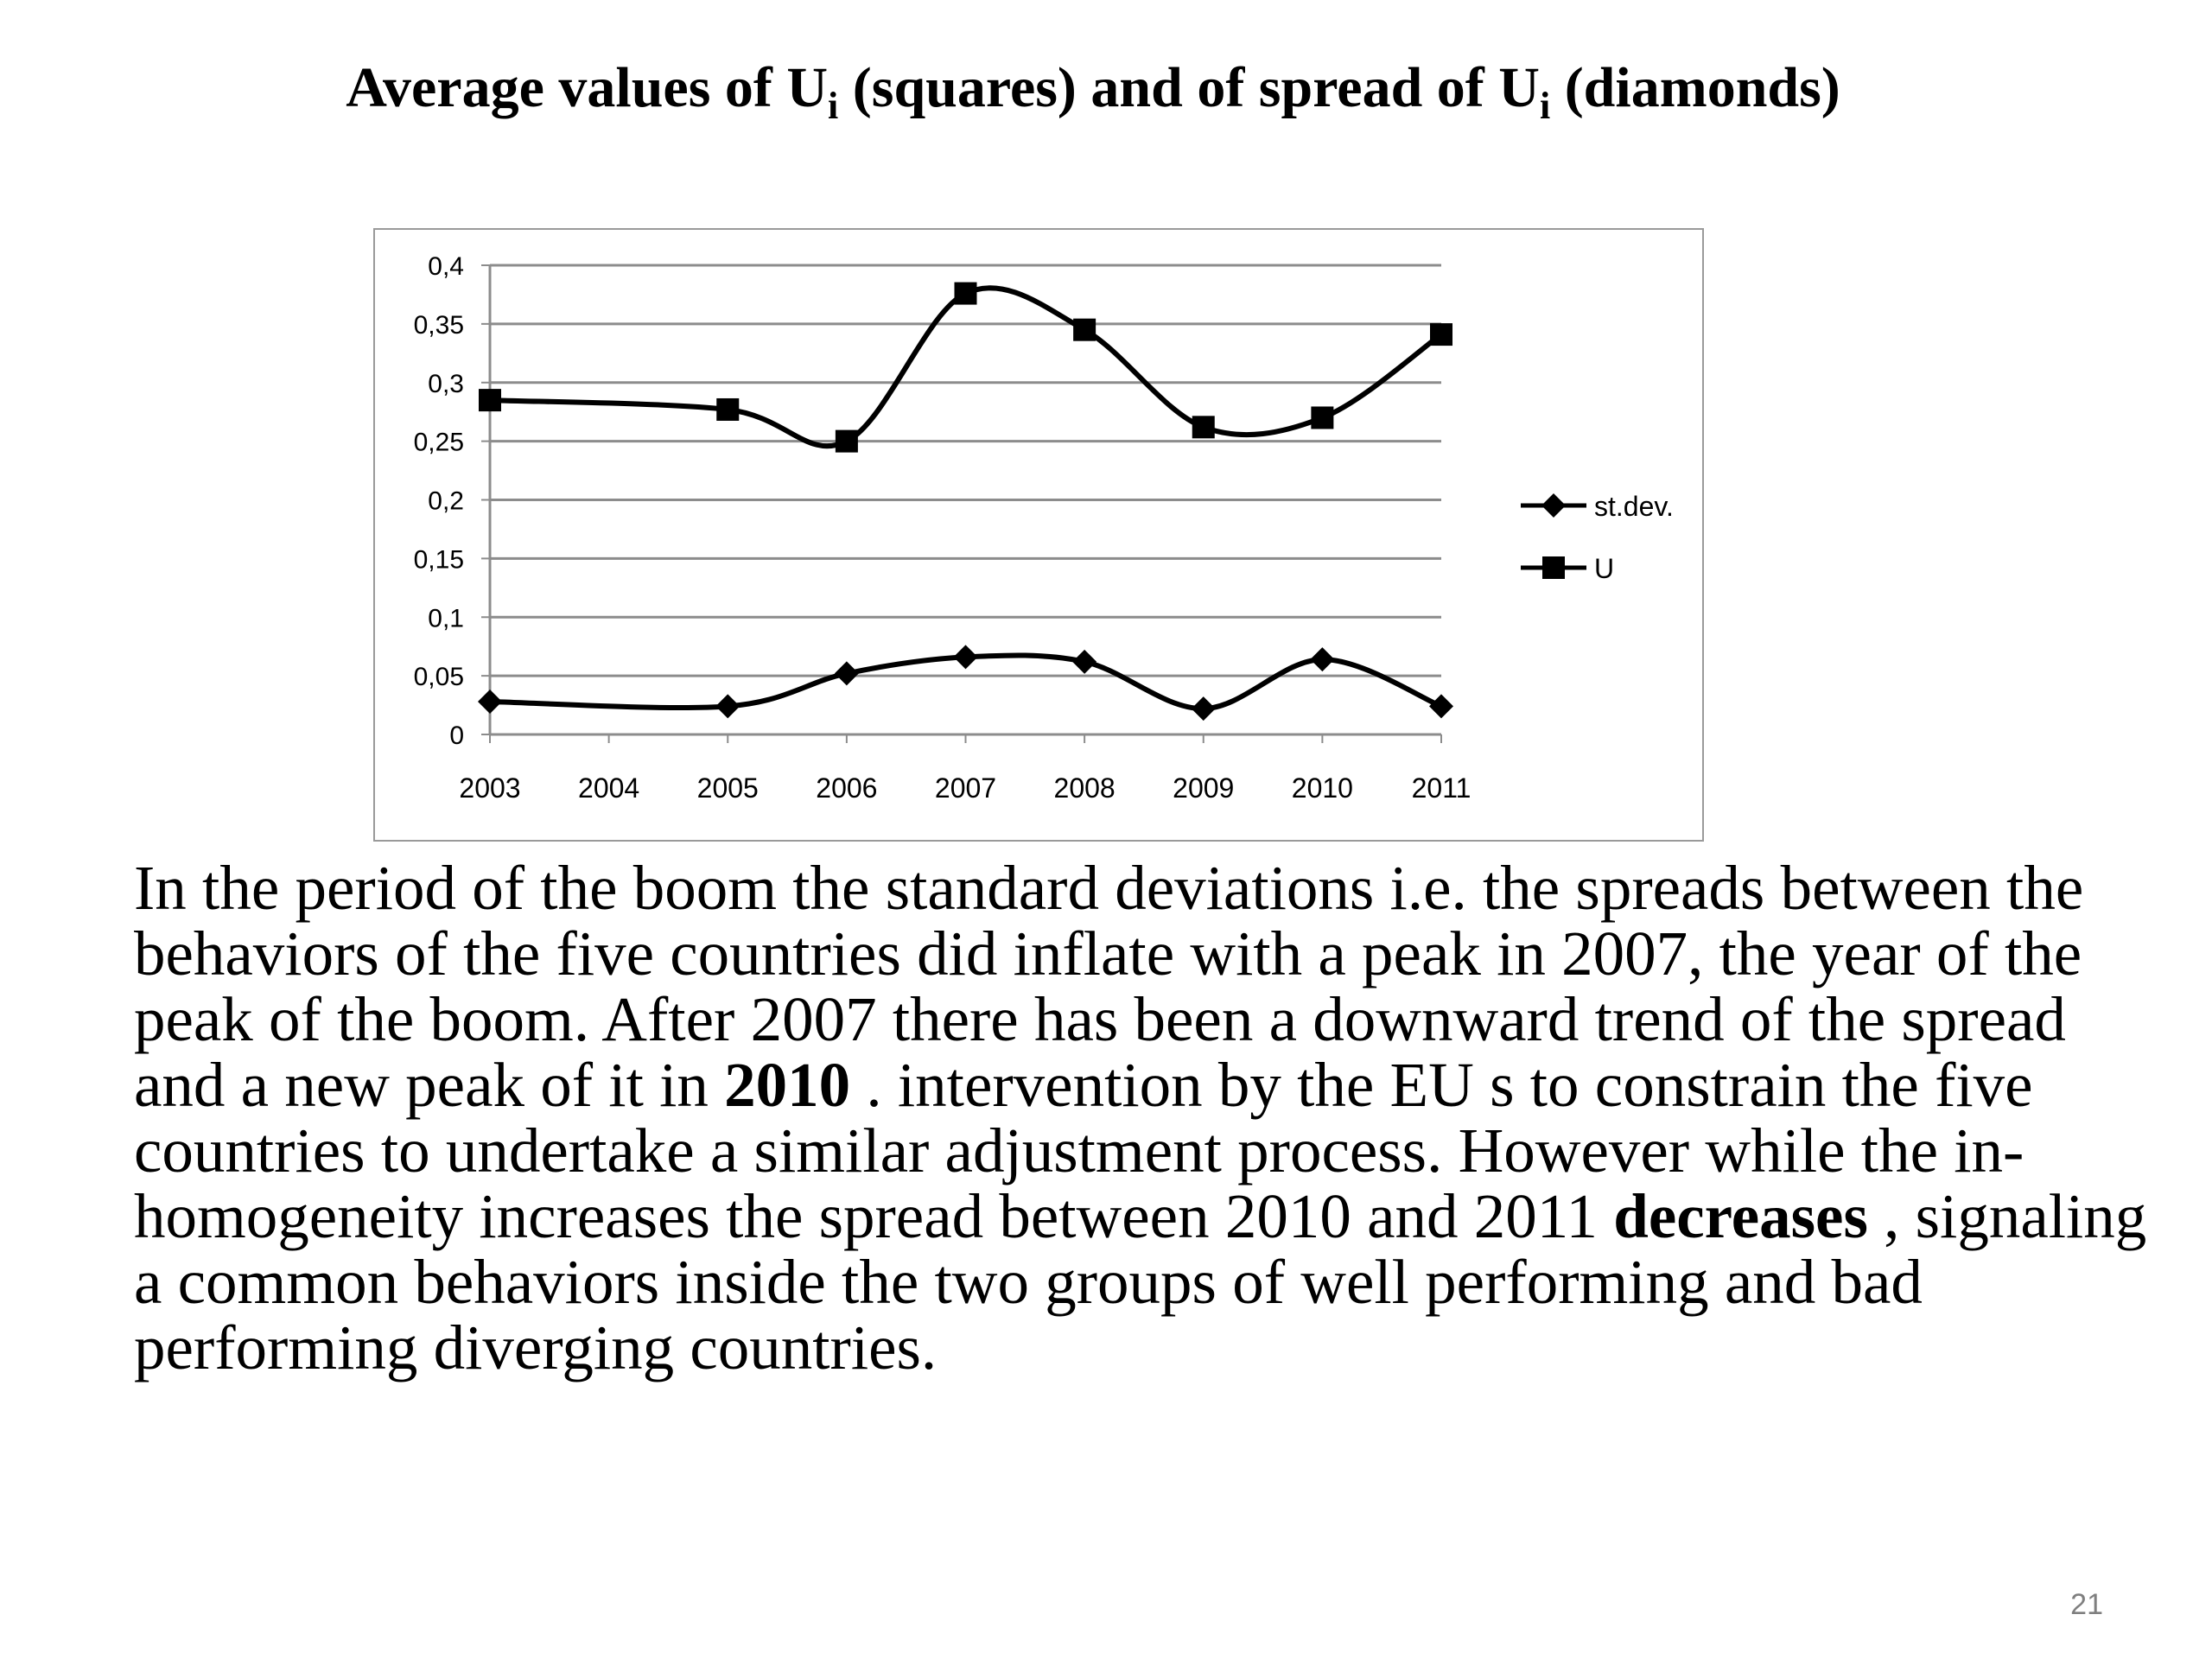  Describe the element at coordinates (439, 443) in the screenshot. I see `y-tick-label: 0,25` at that location.